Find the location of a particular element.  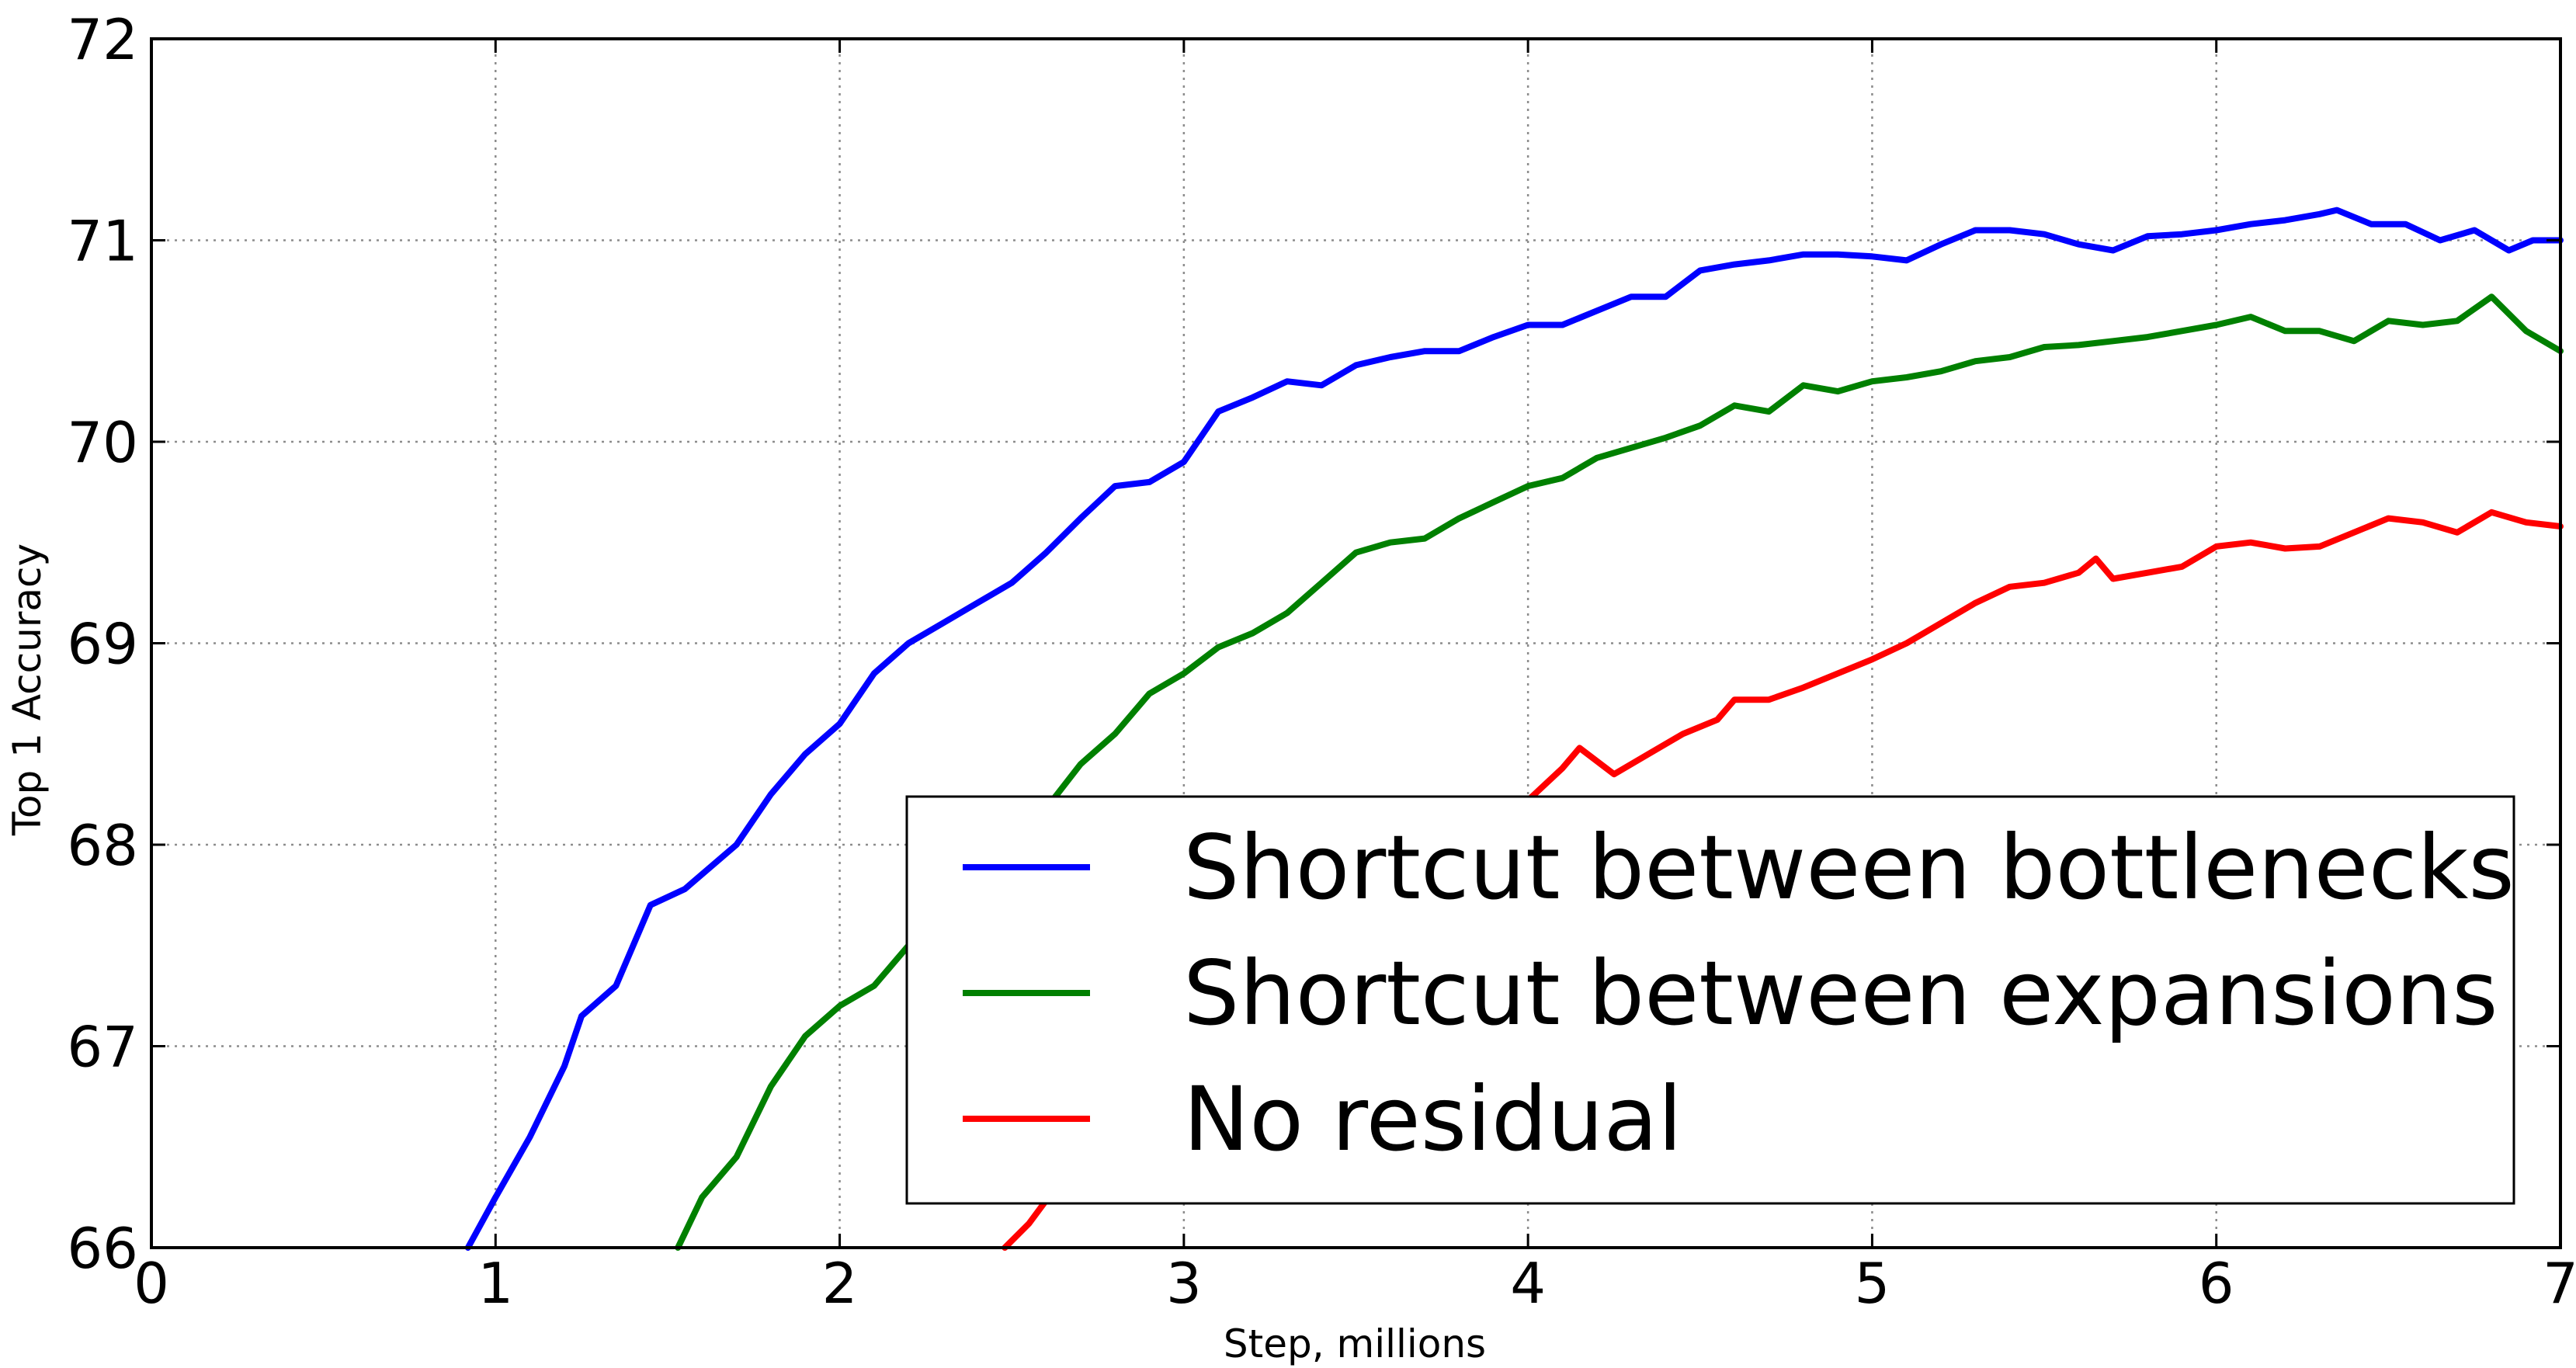

y-tick-label: 72 is located at coordinates (102, 39).